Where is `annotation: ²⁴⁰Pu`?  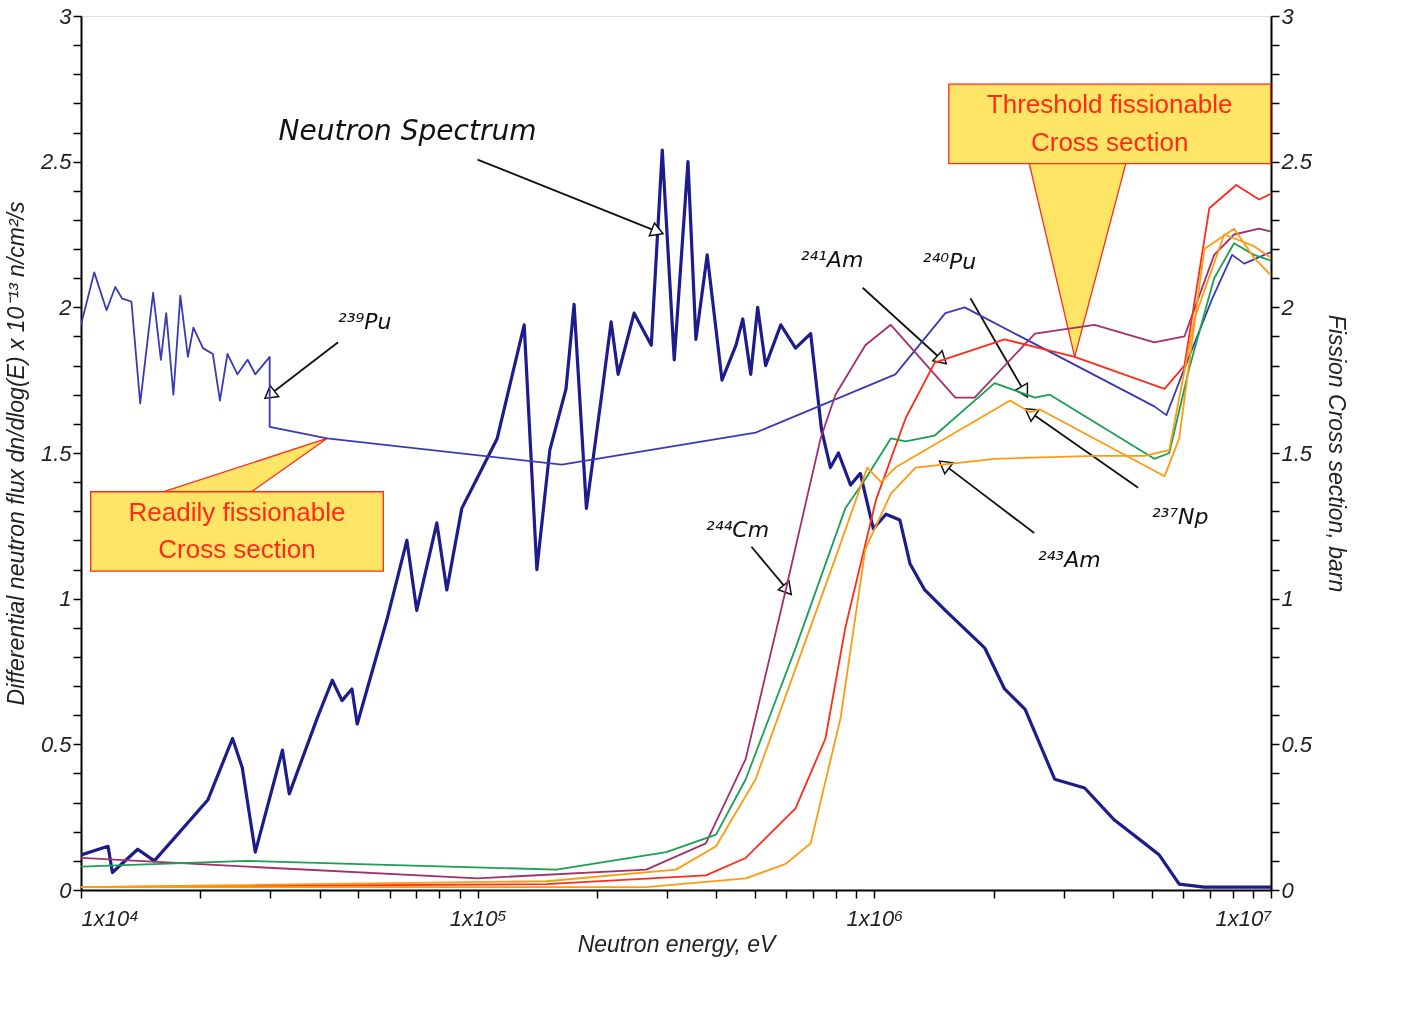 annotation: ²⁴⁰Pu is located at coordinates (949, 261).